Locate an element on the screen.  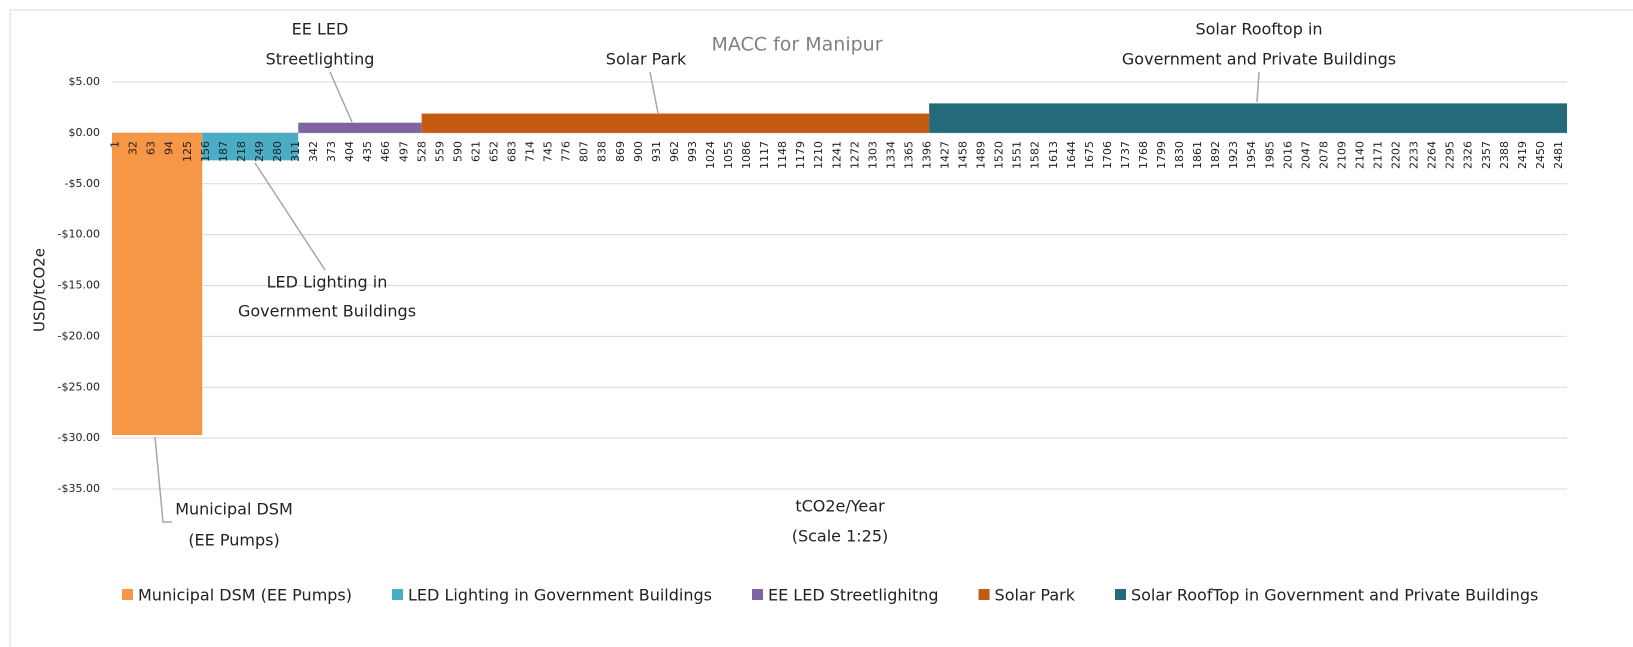
x-tick-label: 280 is located at coordinates (277, 151).